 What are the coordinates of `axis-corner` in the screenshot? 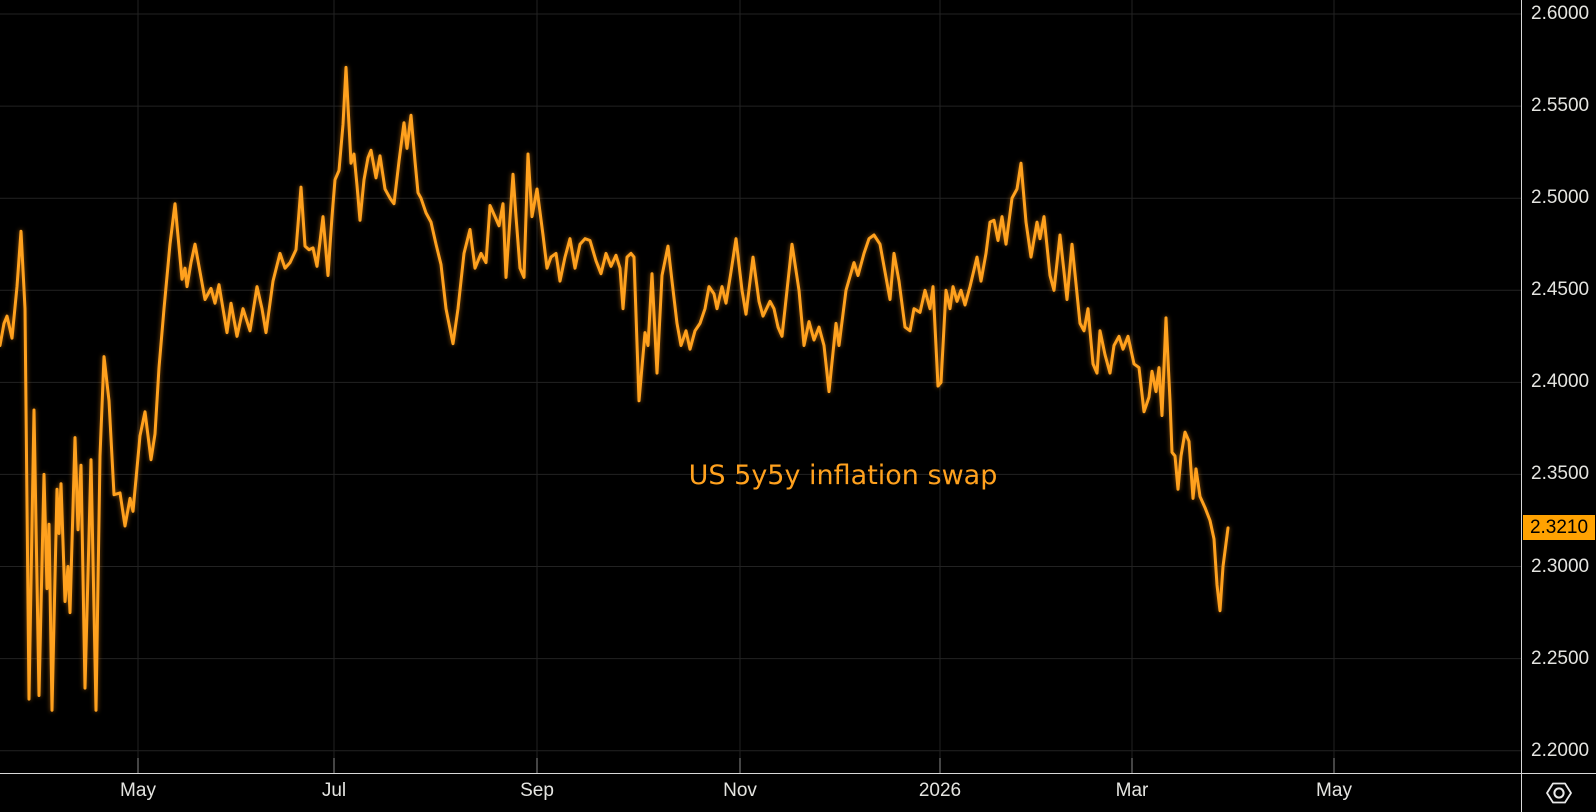 It's located at (1559, 793).